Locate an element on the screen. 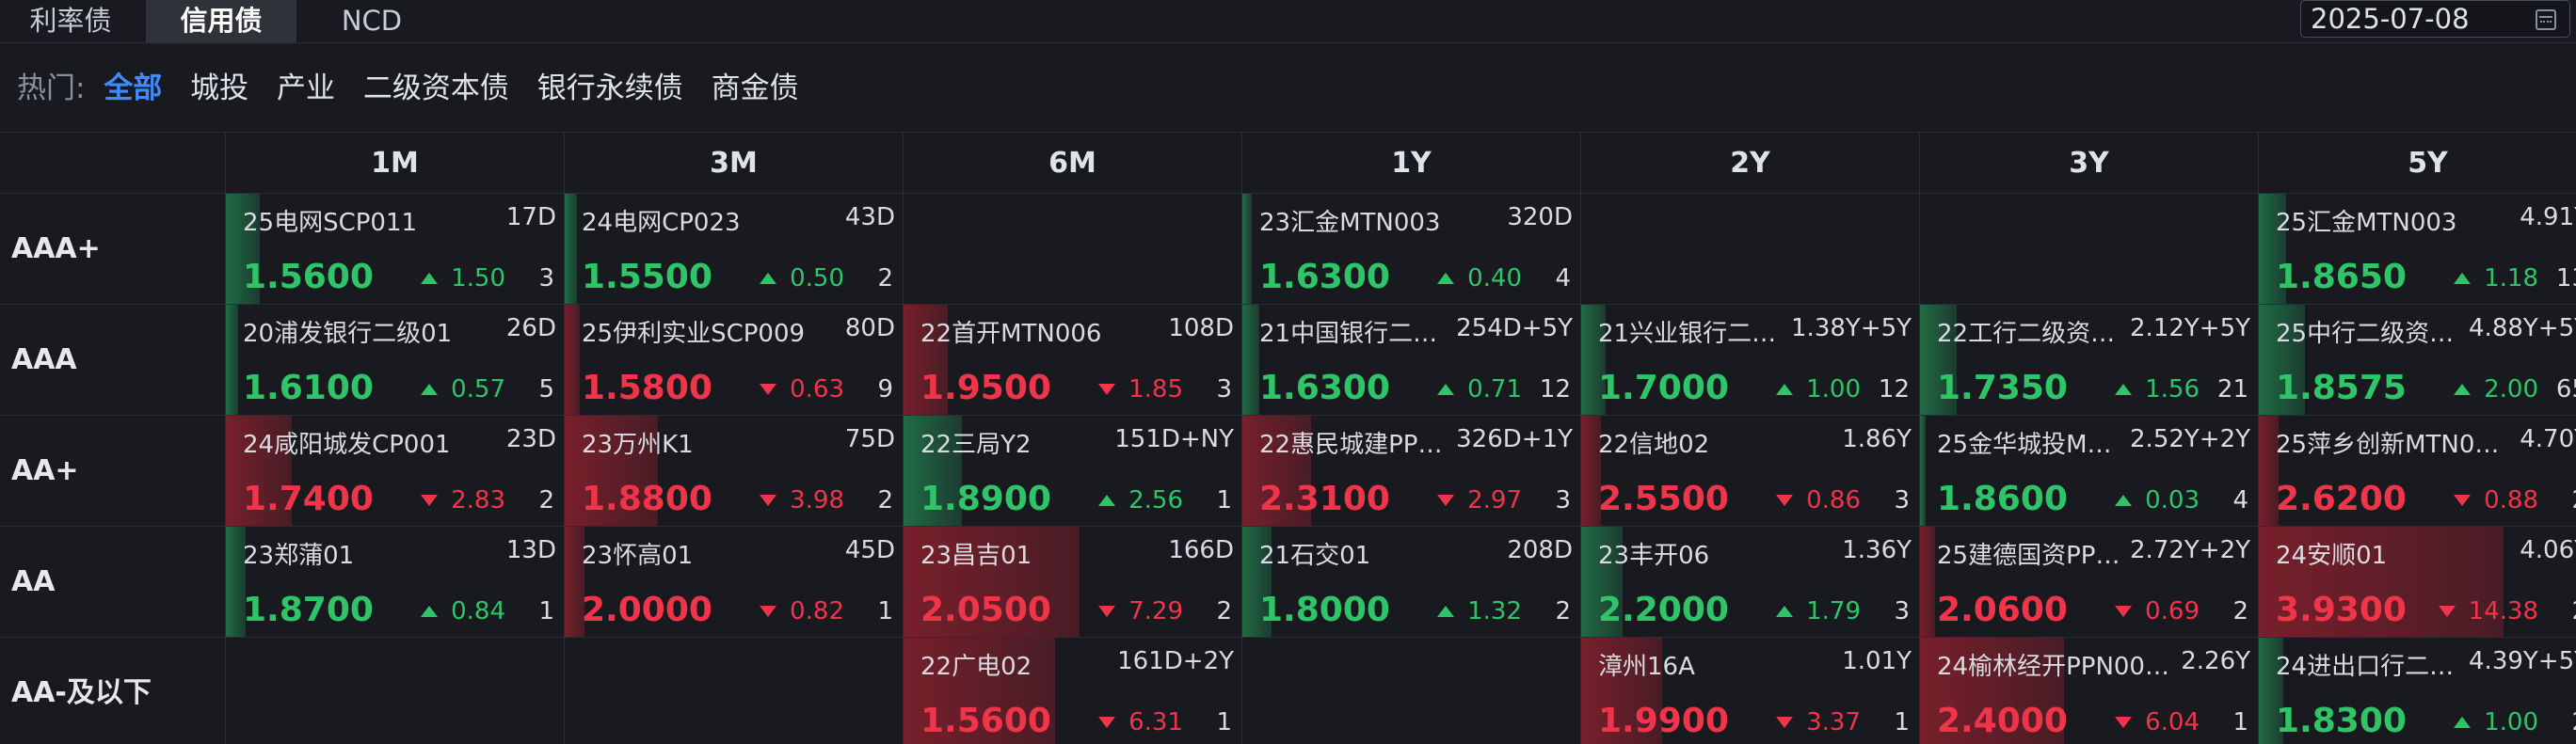 This screenshot has width=2576, height=744. bond-yield: 1.8575 is located at coordinates (2341, 388).